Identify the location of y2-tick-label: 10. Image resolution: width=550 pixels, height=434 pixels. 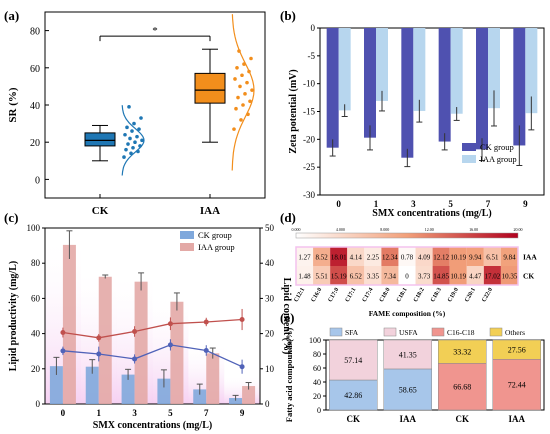
(270, 369).